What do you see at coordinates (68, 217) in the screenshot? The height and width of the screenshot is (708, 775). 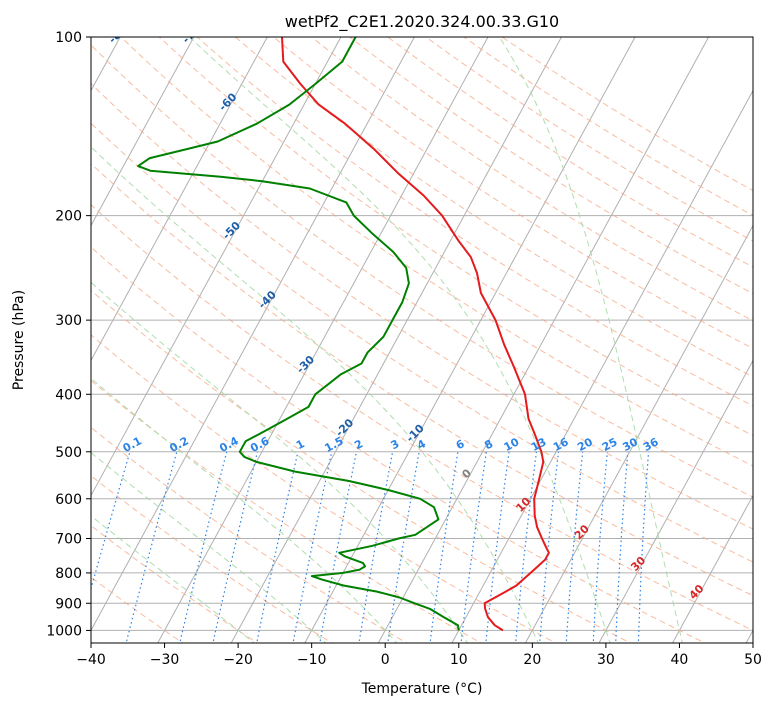 I see `y-tick-label: 200` at bounding box center [68, 217].